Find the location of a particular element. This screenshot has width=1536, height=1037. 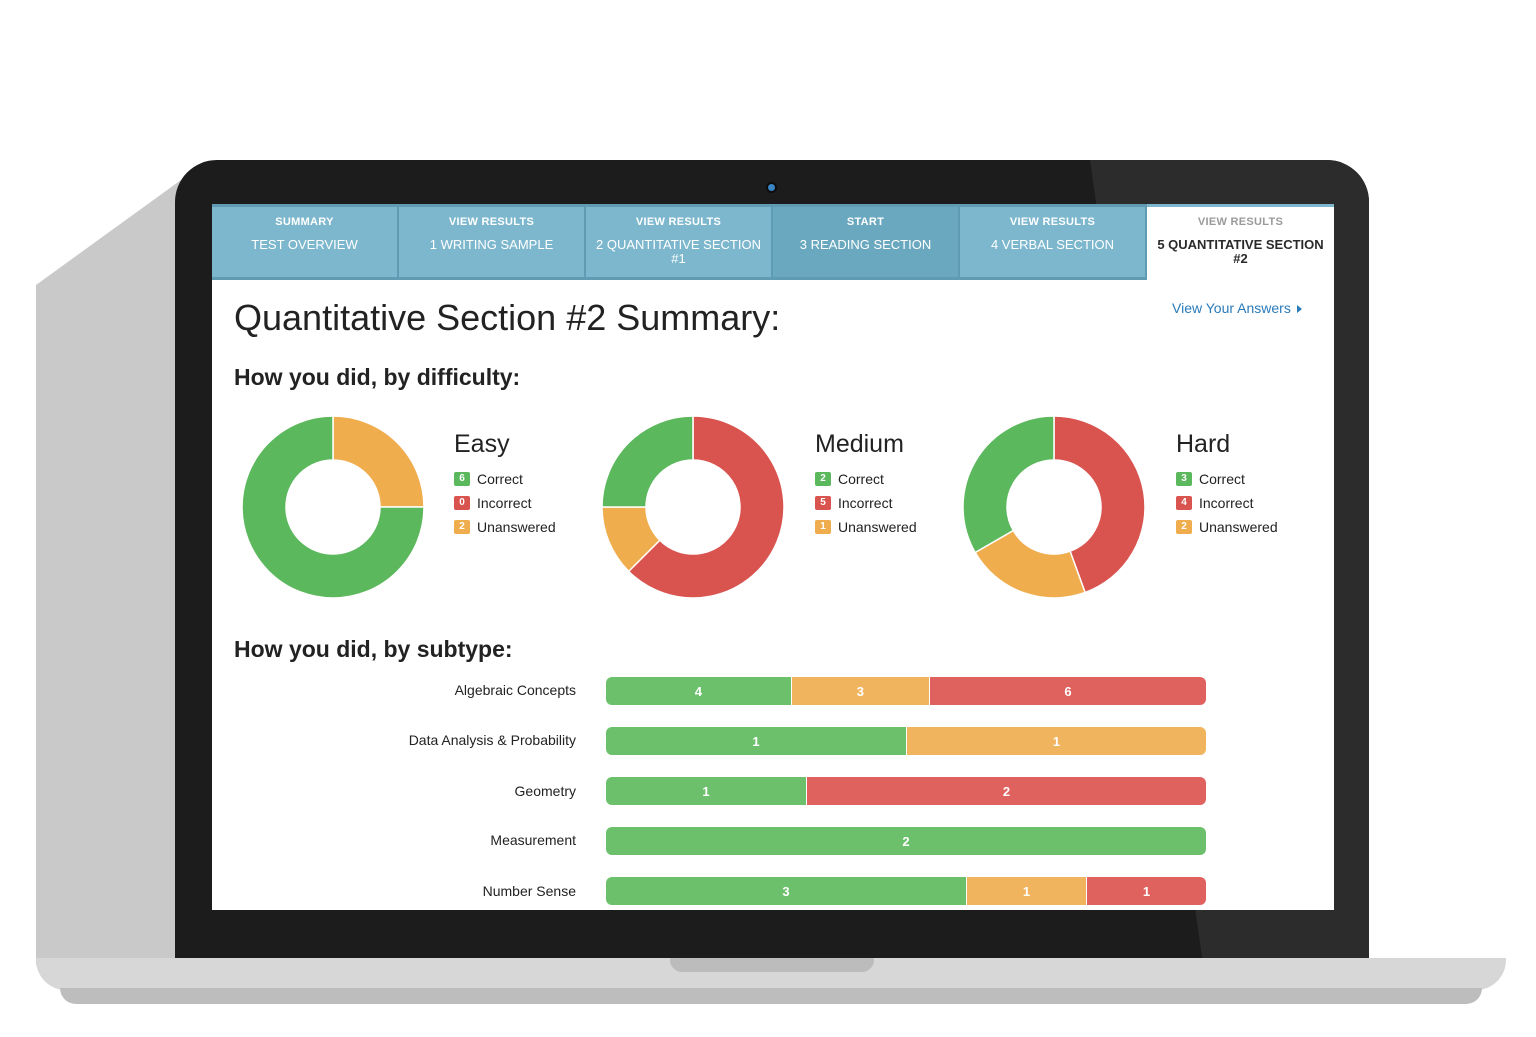

legend-row-correct: 2 Correct is located at coordinates (866, 479).